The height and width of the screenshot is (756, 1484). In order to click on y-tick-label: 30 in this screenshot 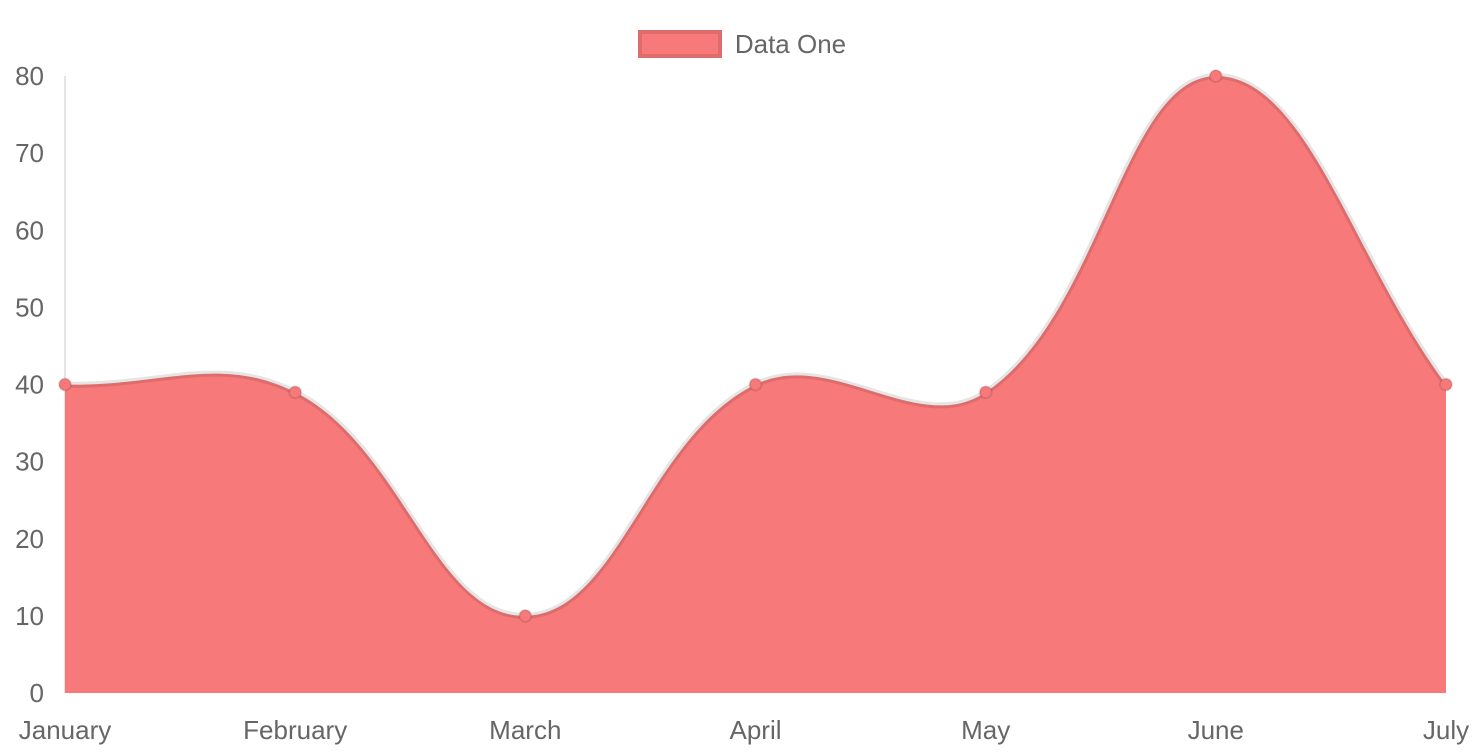, I will do `click(29, 462)`.